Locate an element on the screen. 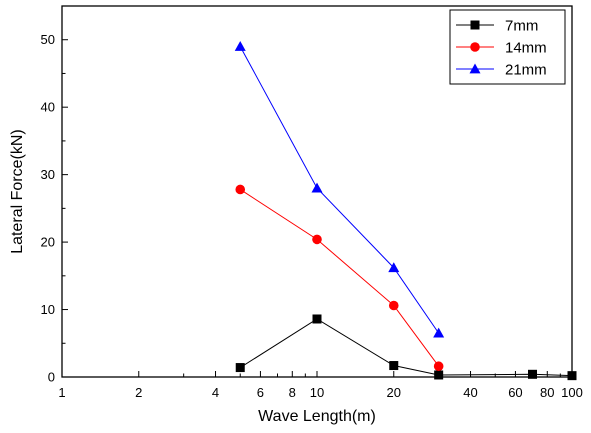  x-axis-title: Wave Length(m) is located at coordinates (317, 416).